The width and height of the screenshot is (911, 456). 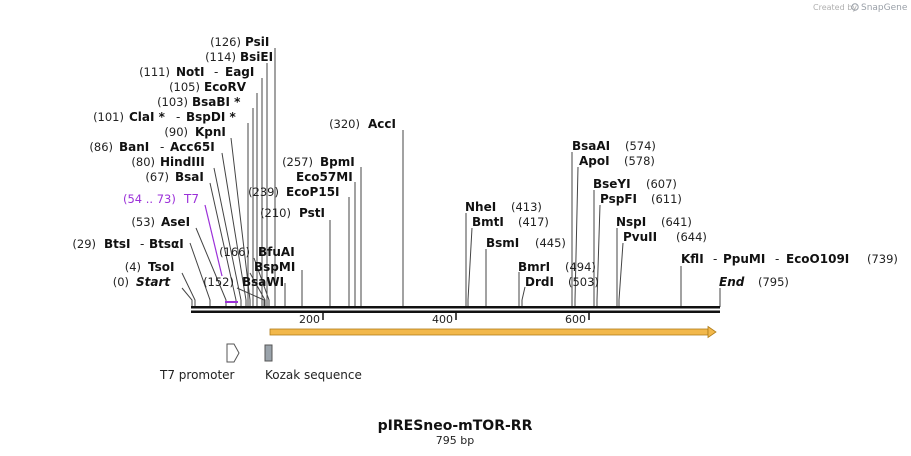 I want to click on site-ecoo109i-name: EcoO109I, so click(x=817, y=259).